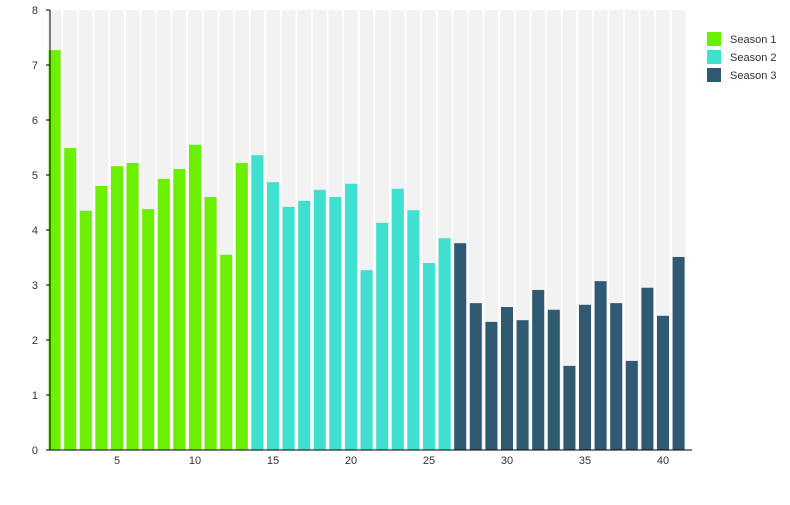 The width and height of the screenshot is (790, 505). Describe the element at coordinates (663, 461) in the screenshot. I see `x-tick-label: 40` at that location.